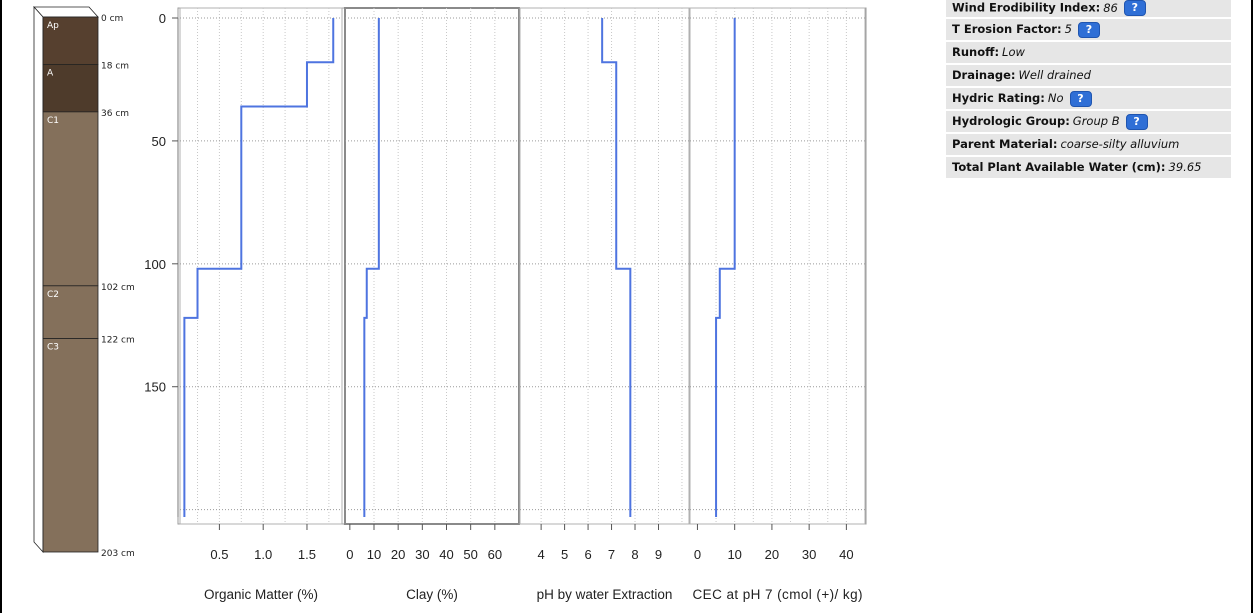 Image resolution: width=1254 pixels, height=613 pixels. I want to click on x-tick-label: 8, so click(634, 554).